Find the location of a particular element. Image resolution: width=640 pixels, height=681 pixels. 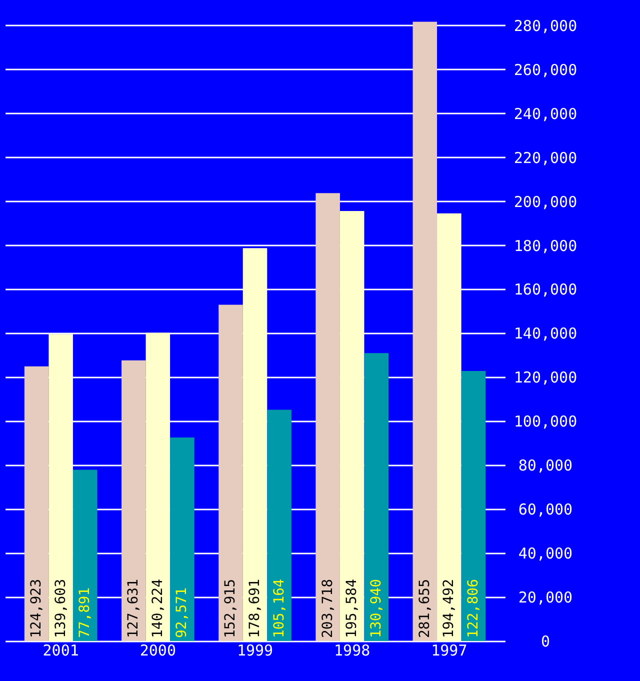

y-tick-label: 40,000 is located at coordinates (545, 553).